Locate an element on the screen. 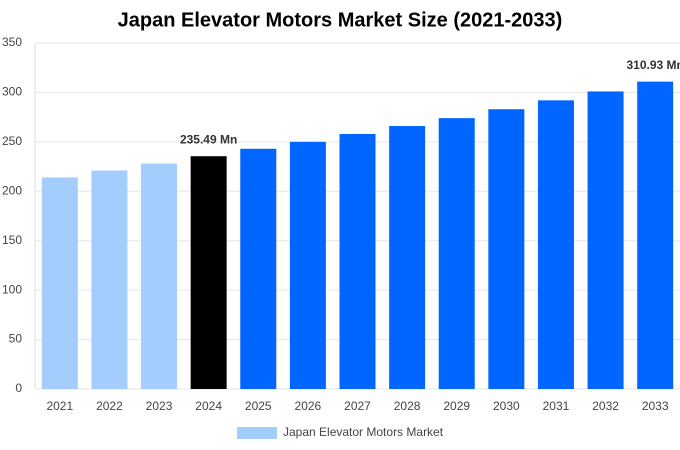 This screenshot has height=450, width=680. y-tick-label: 200 is located at coordinates (12, 190).